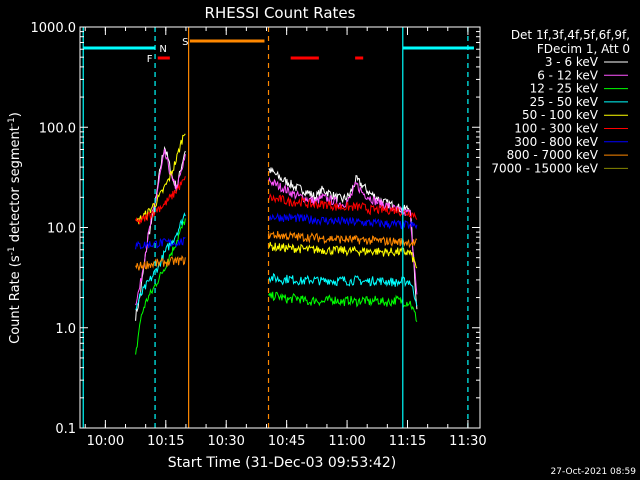  Describe the element at coordinates (286, 441) in the screenshot. I see `x-tick-label-3: 10:45` at that location.